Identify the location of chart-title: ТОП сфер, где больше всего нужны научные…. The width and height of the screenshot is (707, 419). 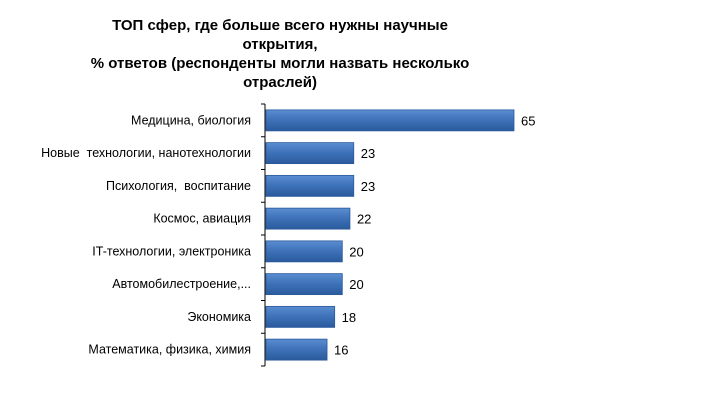
(280, 54).